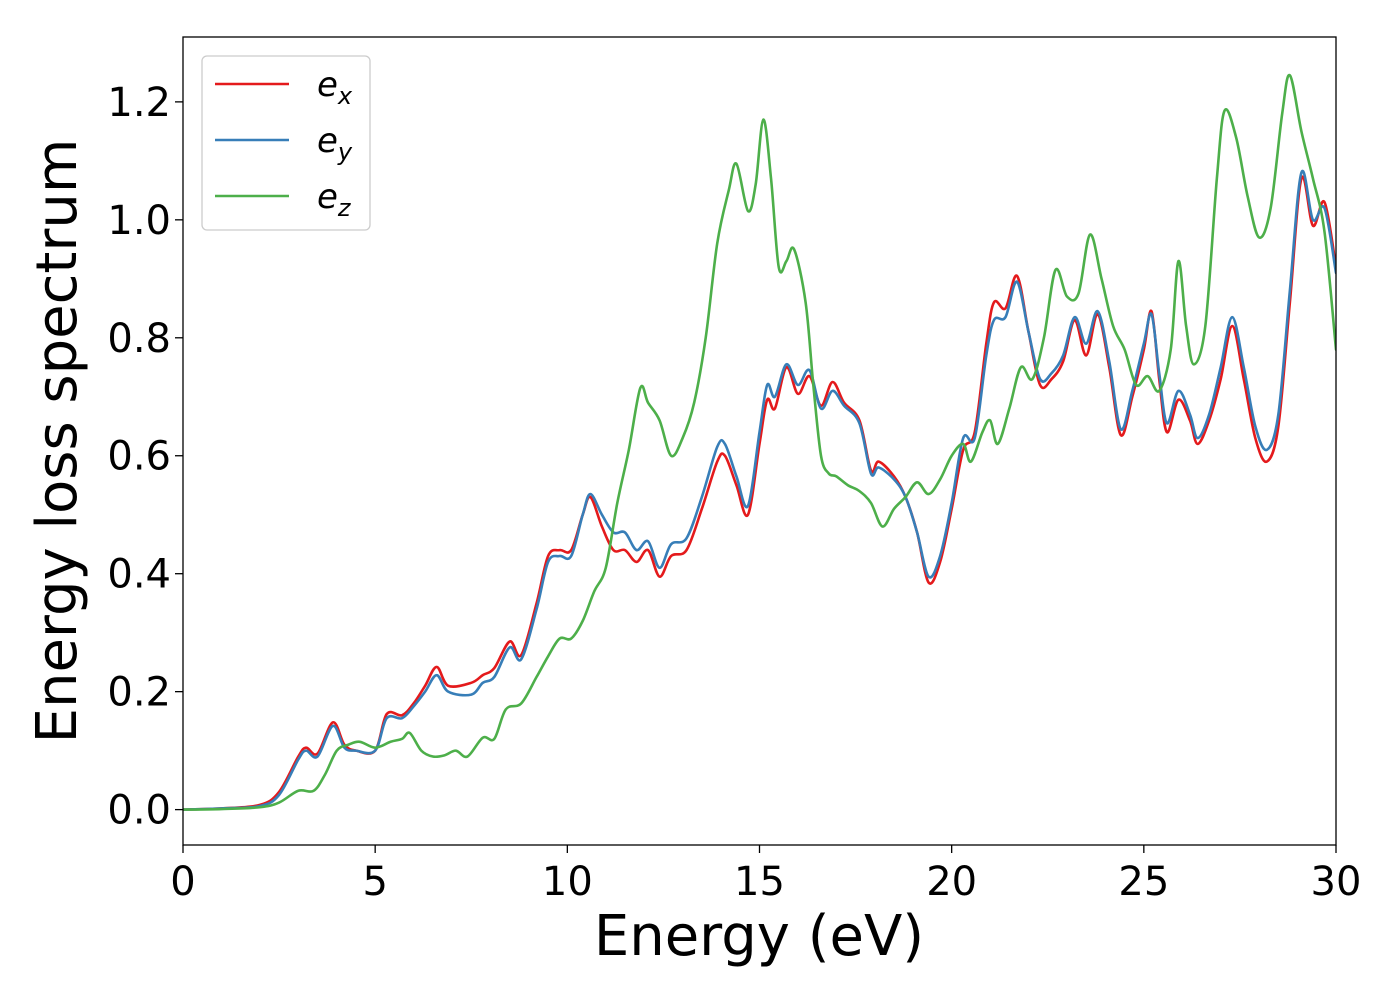 The width and height of the screenshot is (1400, 1000). I want to click on y-tick-label: 0.8, so click(139, 339).